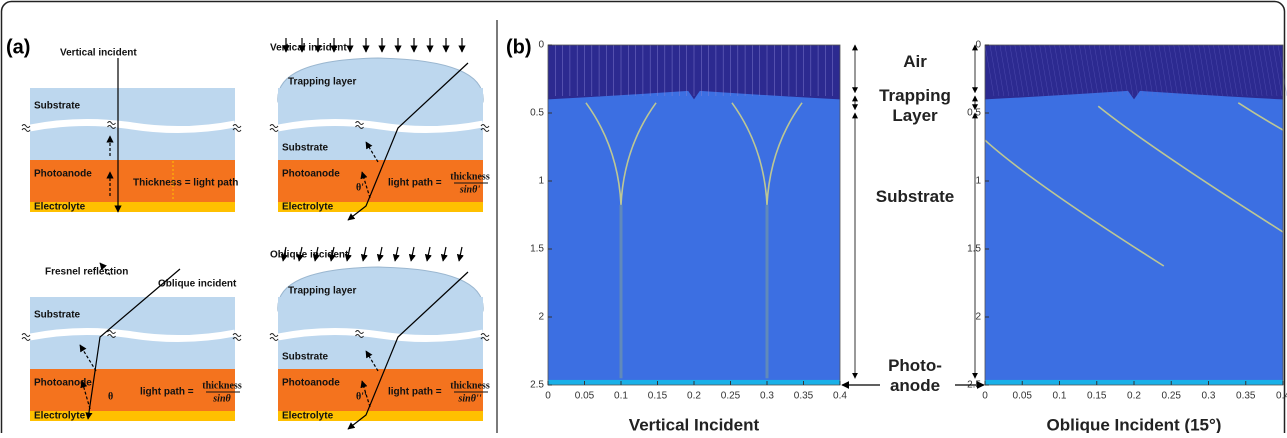 Image resolution: width=1287 pixels, height=438 pixels. I want to click on plot-title: Oblique Incident (15°), so click(1134, 424).